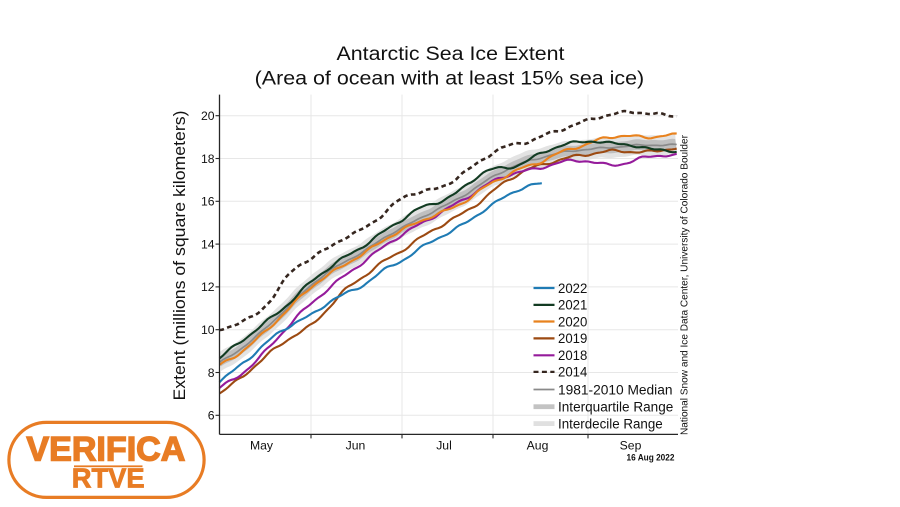 This screenshot has width=900, height=507. I want to click on svg-text: Antarctic Sea Ice Extent, so click(451, 54).